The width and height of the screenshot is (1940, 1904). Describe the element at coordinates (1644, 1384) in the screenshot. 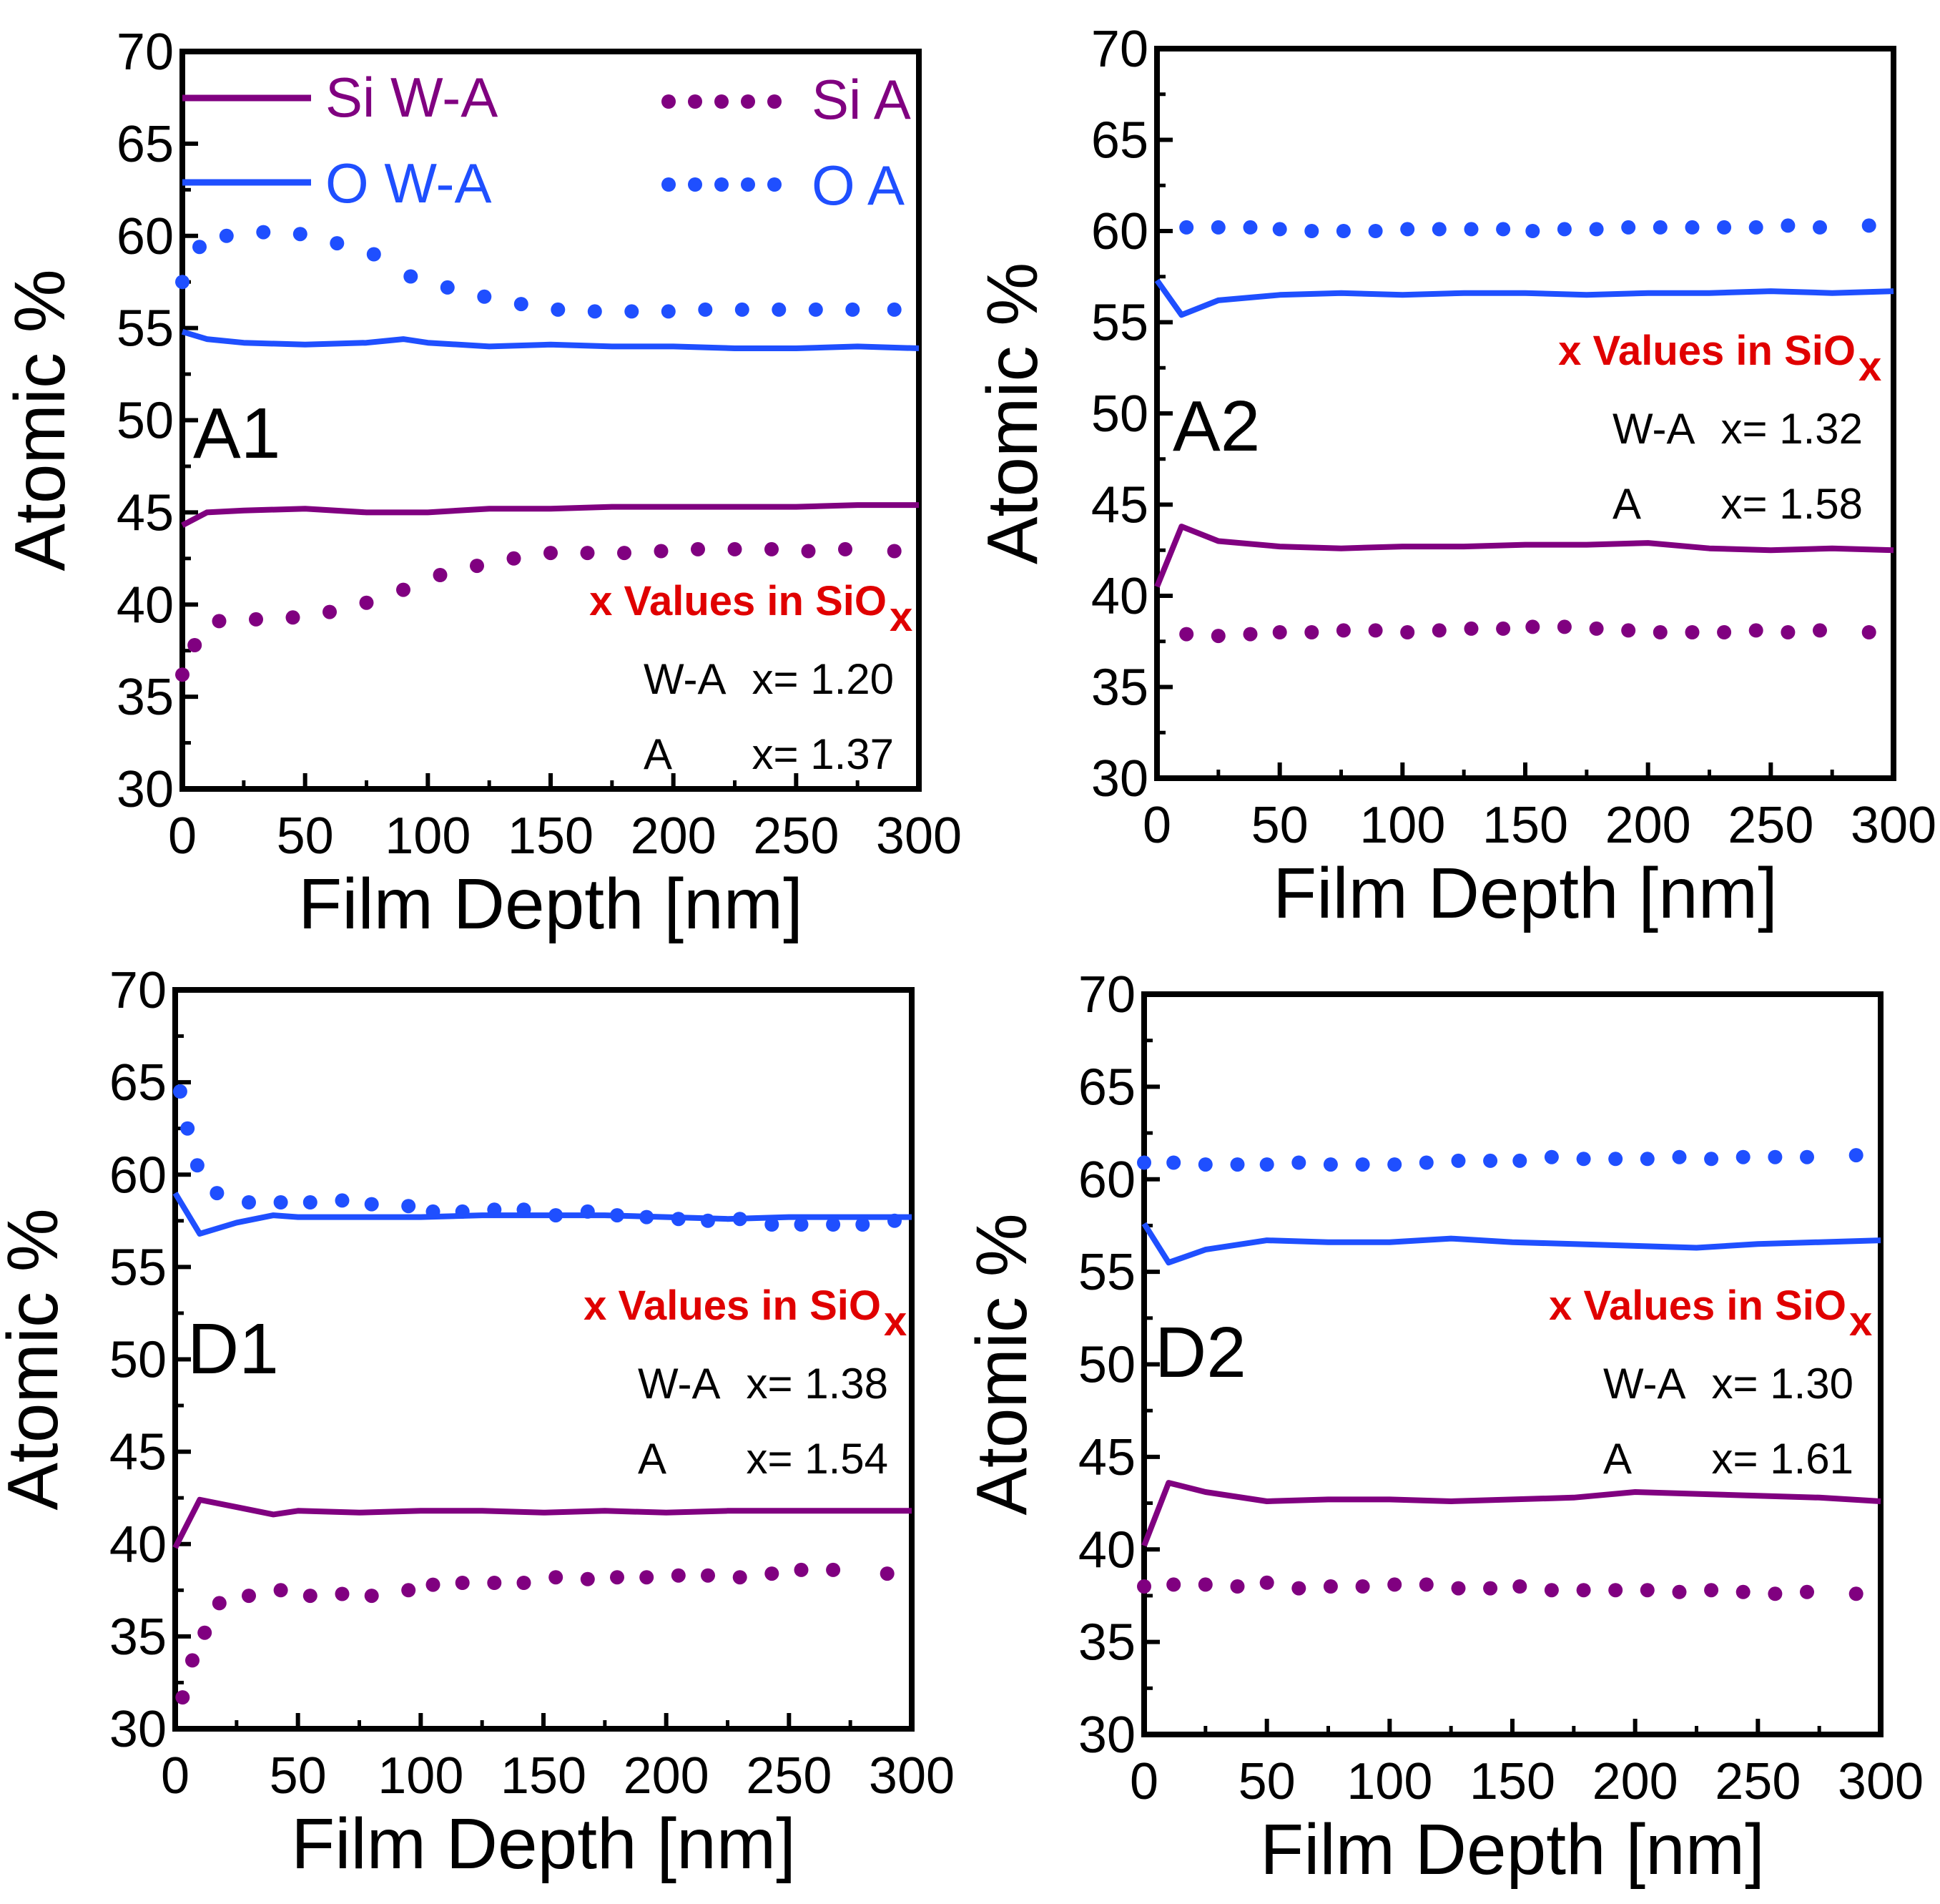

I see `note-row-label: W-A` at that location.